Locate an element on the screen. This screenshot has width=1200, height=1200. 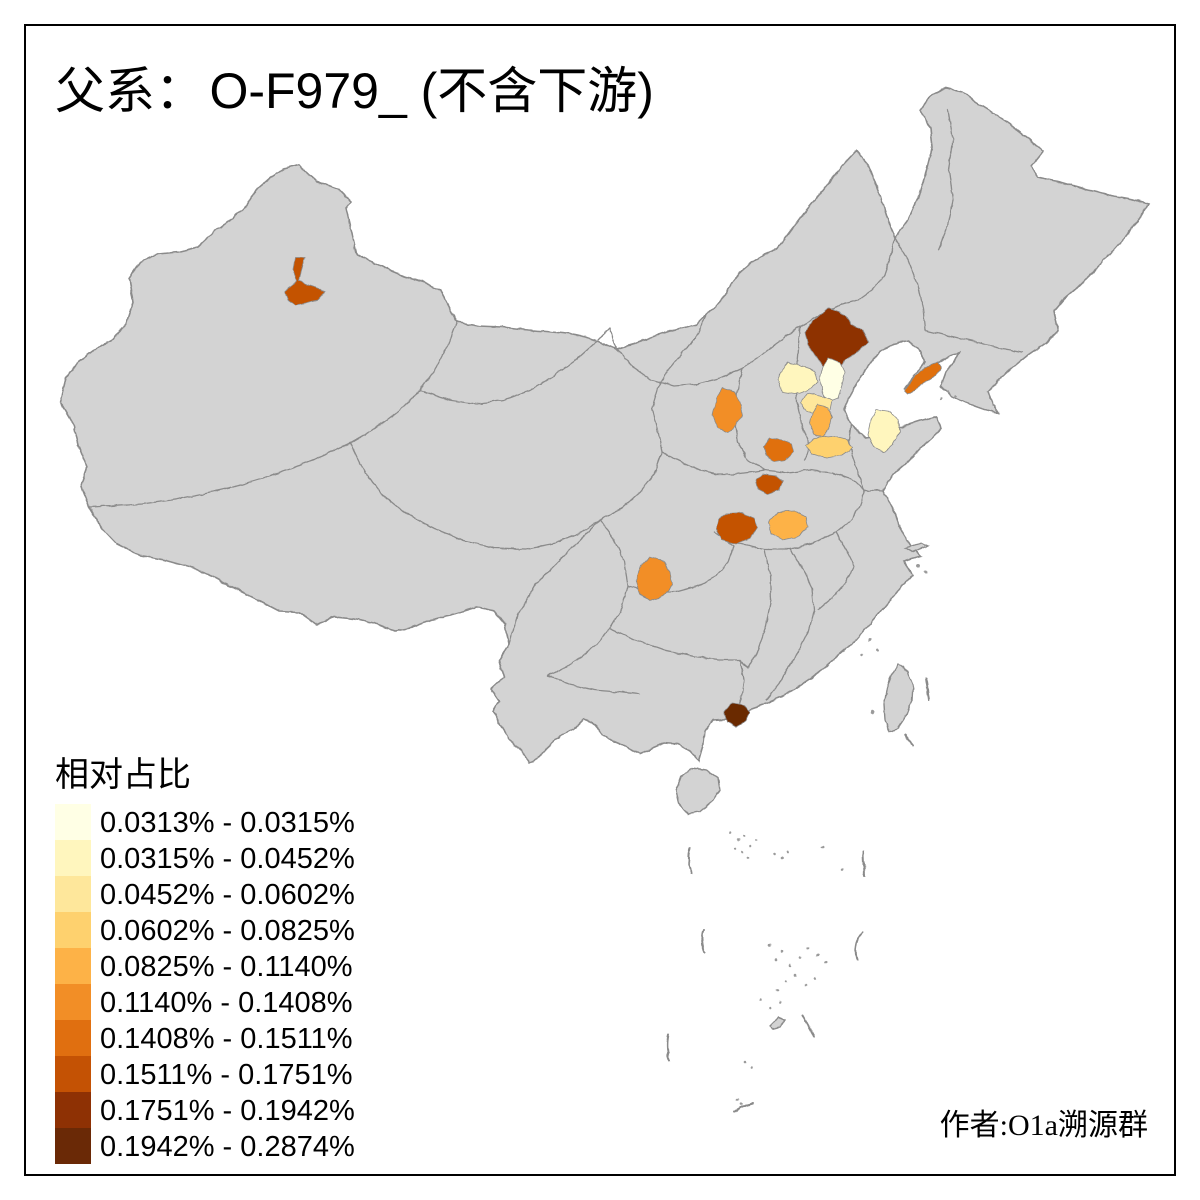
south-sea-island is located at coordinates (778, 1023).